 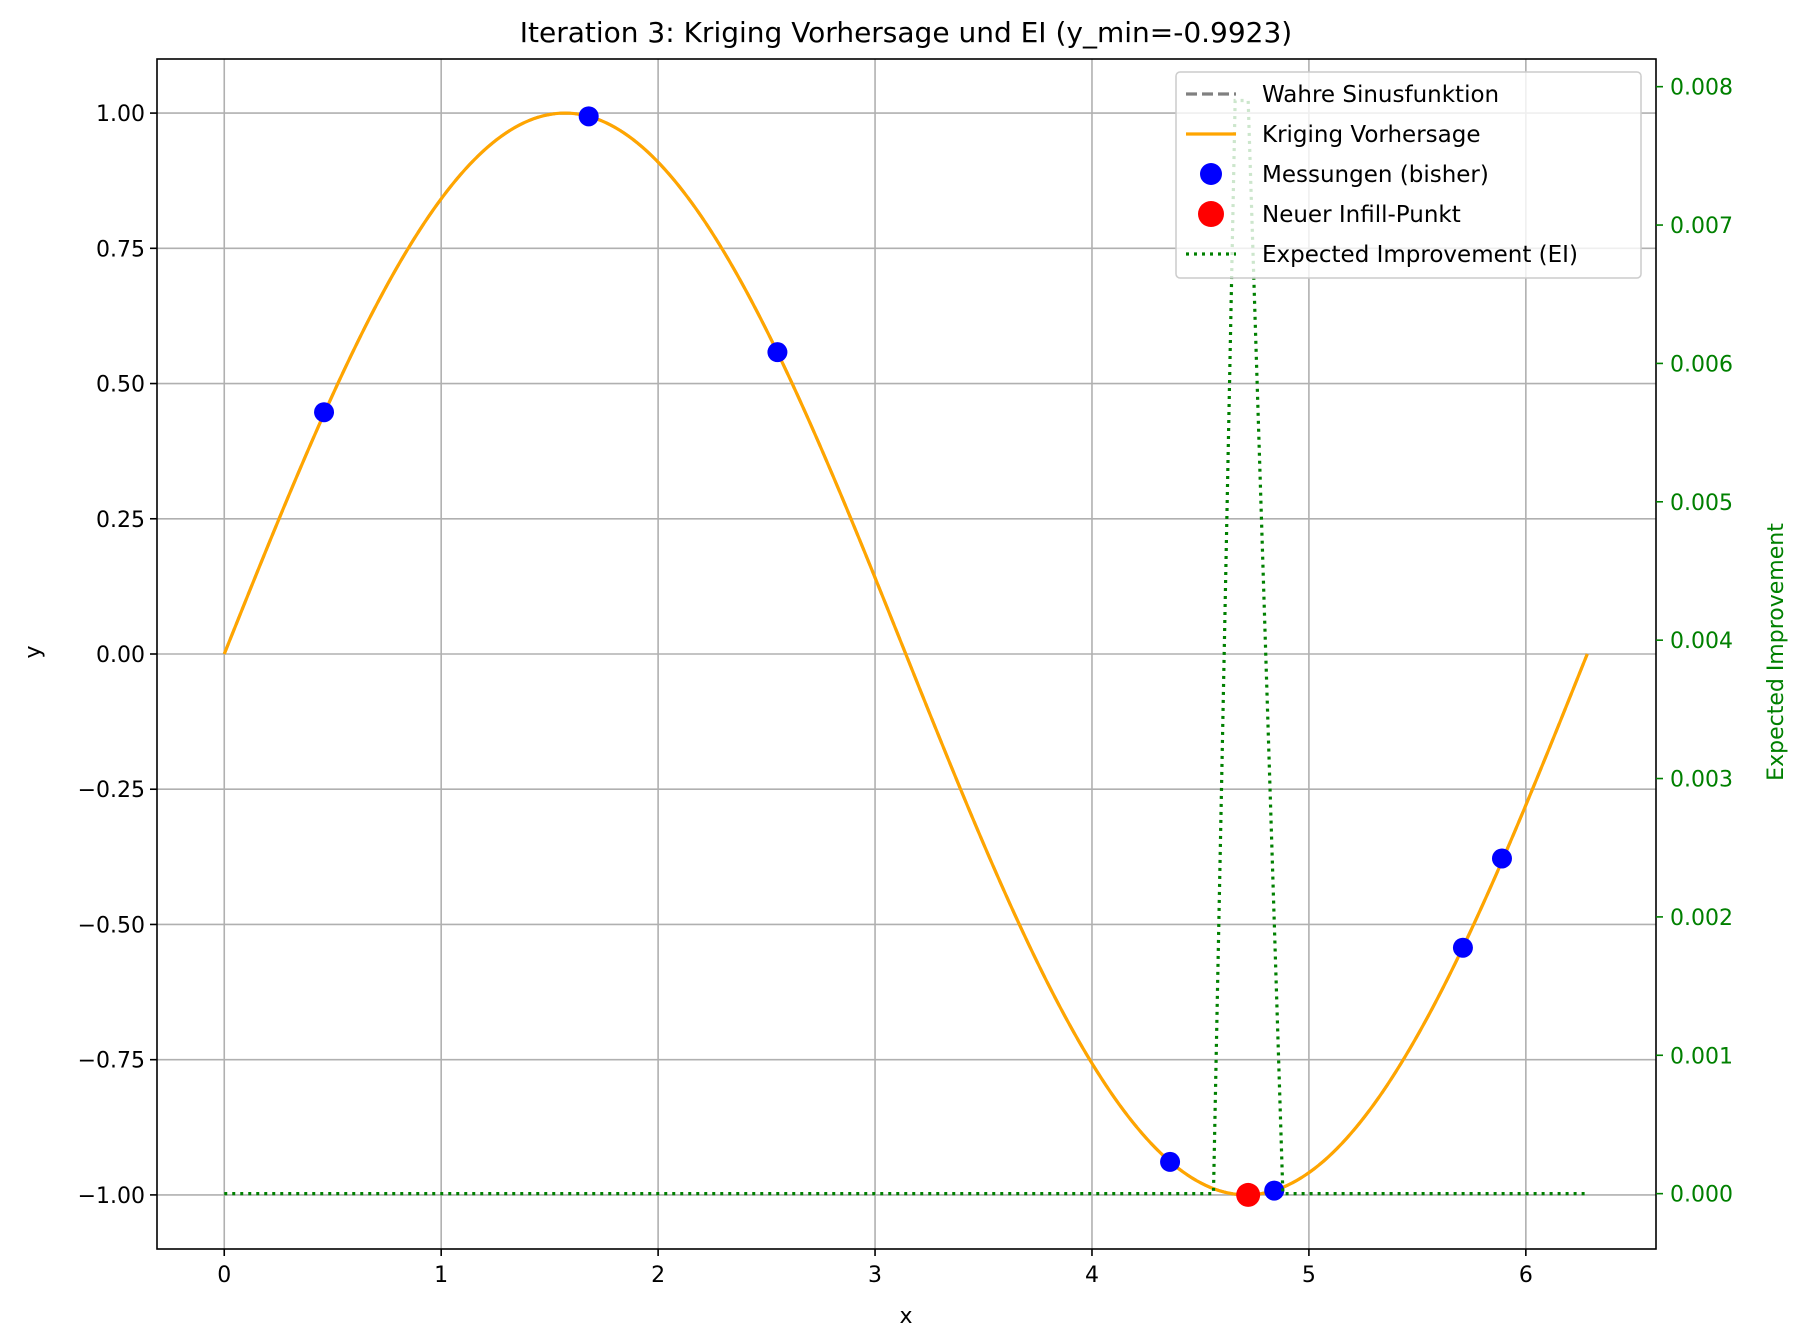 What do you see at coordinates (1371, 135) in the screenshot?
I see `legend-label-kriging-vorhersage: Kriging Vorhersage` at bounding box center [1371, 135].